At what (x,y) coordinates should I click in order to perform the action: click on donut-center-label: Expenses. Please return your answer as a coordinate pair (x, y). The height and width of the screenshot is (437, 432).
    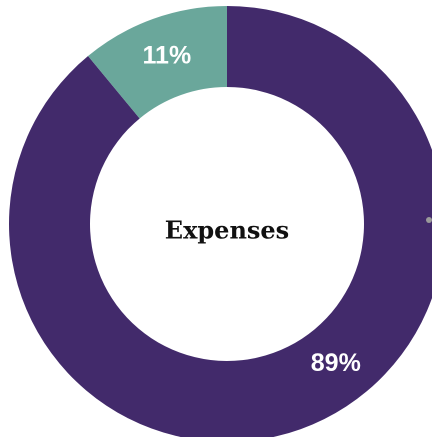
    Looking at the image, I should click on (227, 230).